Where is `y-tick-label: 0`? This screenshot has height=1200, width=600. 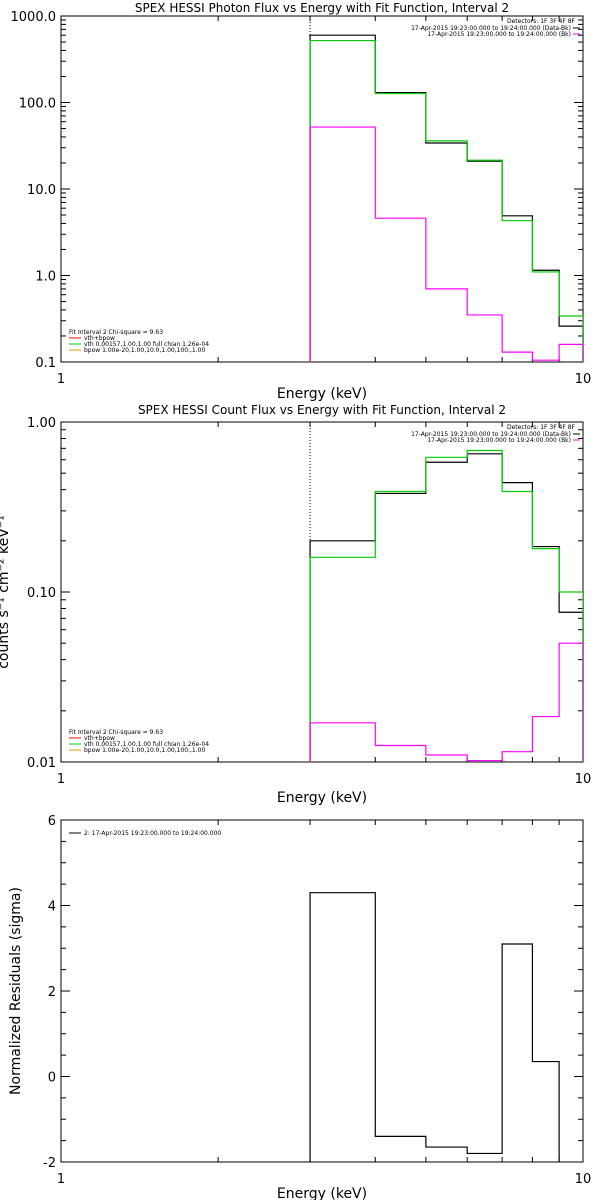 y-tick-label: 0 is located at coordinates (52, 1078).